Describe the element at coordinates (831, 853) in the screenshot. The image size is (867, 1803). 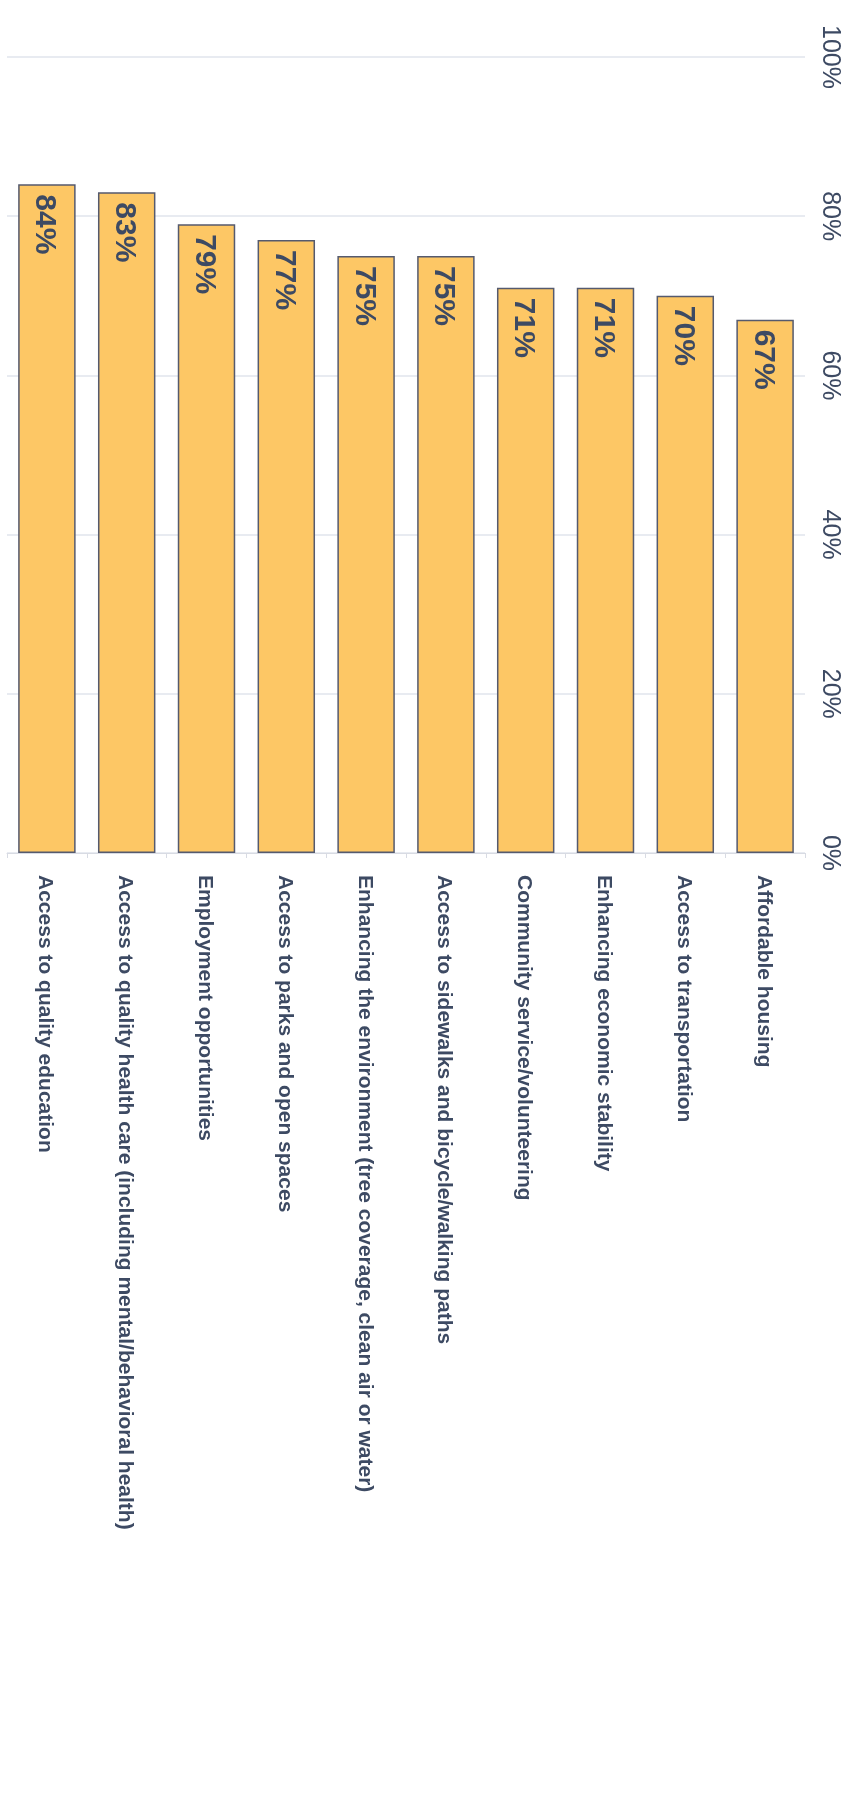
I see `y-tick-label: 0%` at that location.